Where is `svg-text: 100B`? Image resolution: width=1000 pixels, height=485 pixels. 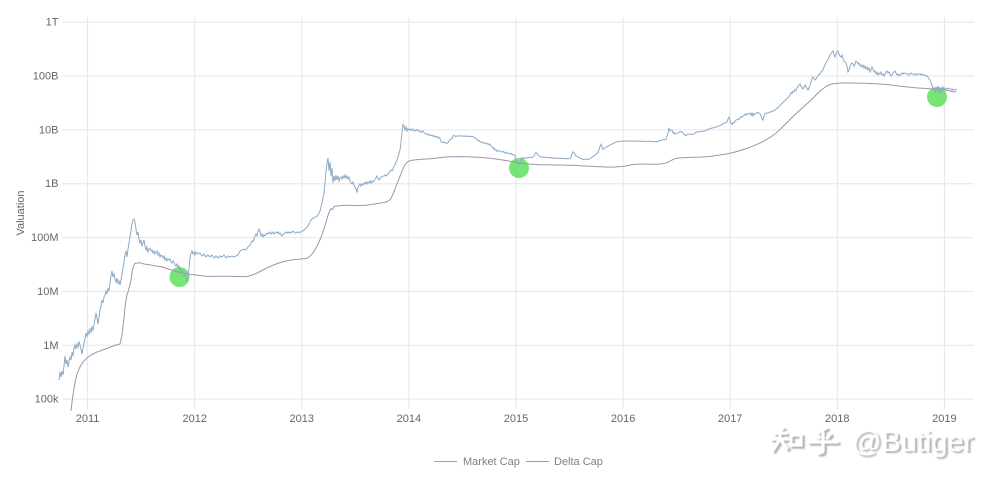
svg-text: 100B is located at coordinates (46, 77).